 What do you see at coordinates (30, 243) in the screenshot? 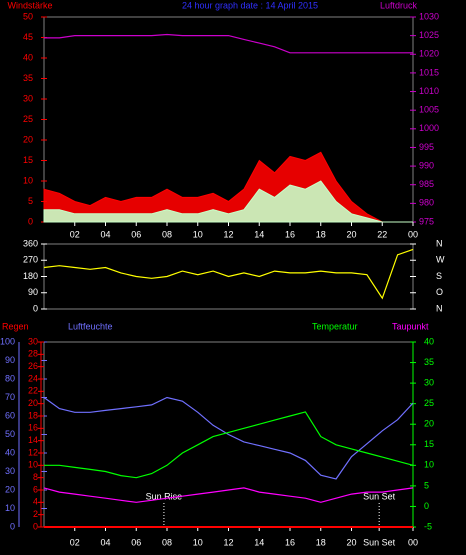
I see `y-tick-label: 360` at bounding box center [30, 243].